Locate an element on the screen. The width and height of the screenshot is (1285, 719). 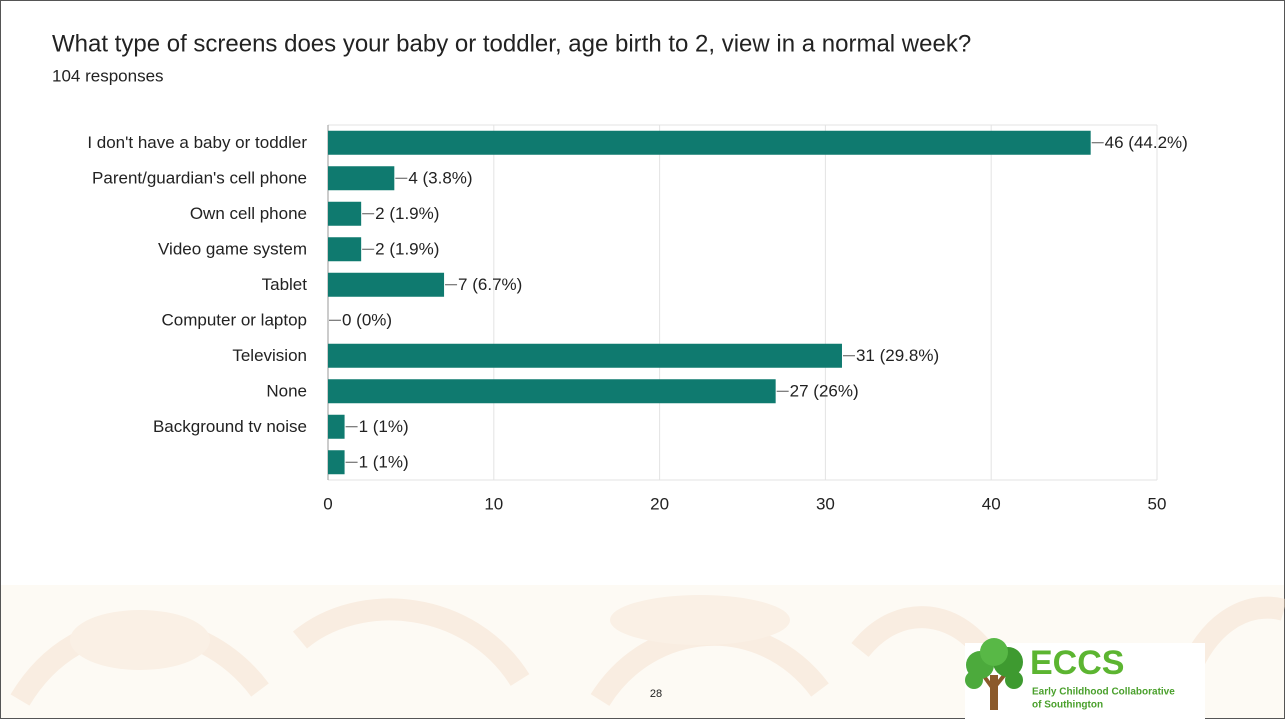
page-number: 28 is located at coordinates (656, 694).